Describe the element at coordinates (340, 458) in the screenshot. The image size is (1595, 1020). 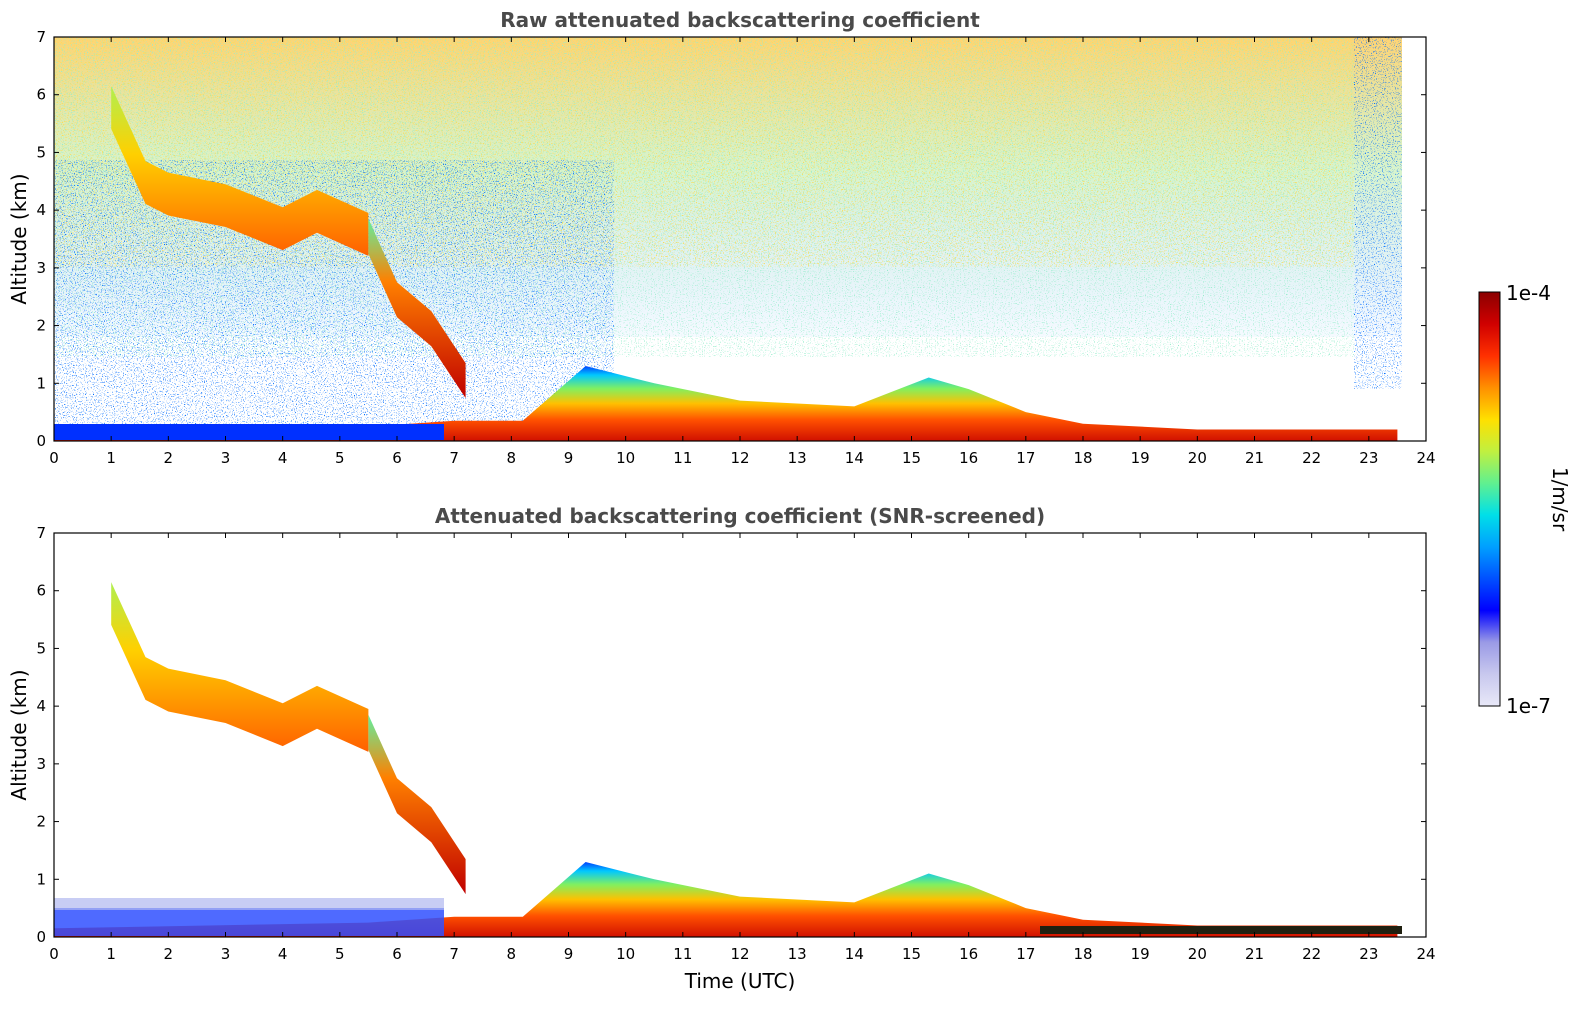
I see `raw-x-tick-label: 5` at that location.